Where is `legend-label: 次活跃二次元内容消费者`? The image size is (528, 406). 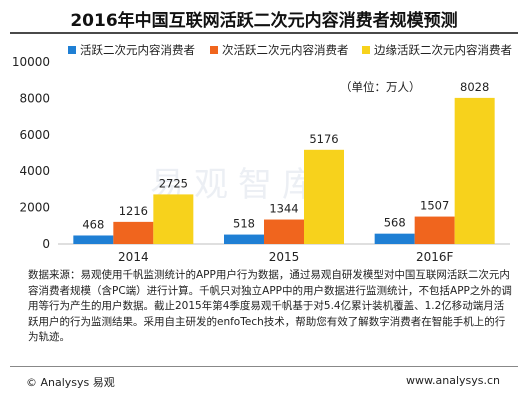 legend-label: 次活跃二次元内容消费者 is located at coordinates (285, 50).